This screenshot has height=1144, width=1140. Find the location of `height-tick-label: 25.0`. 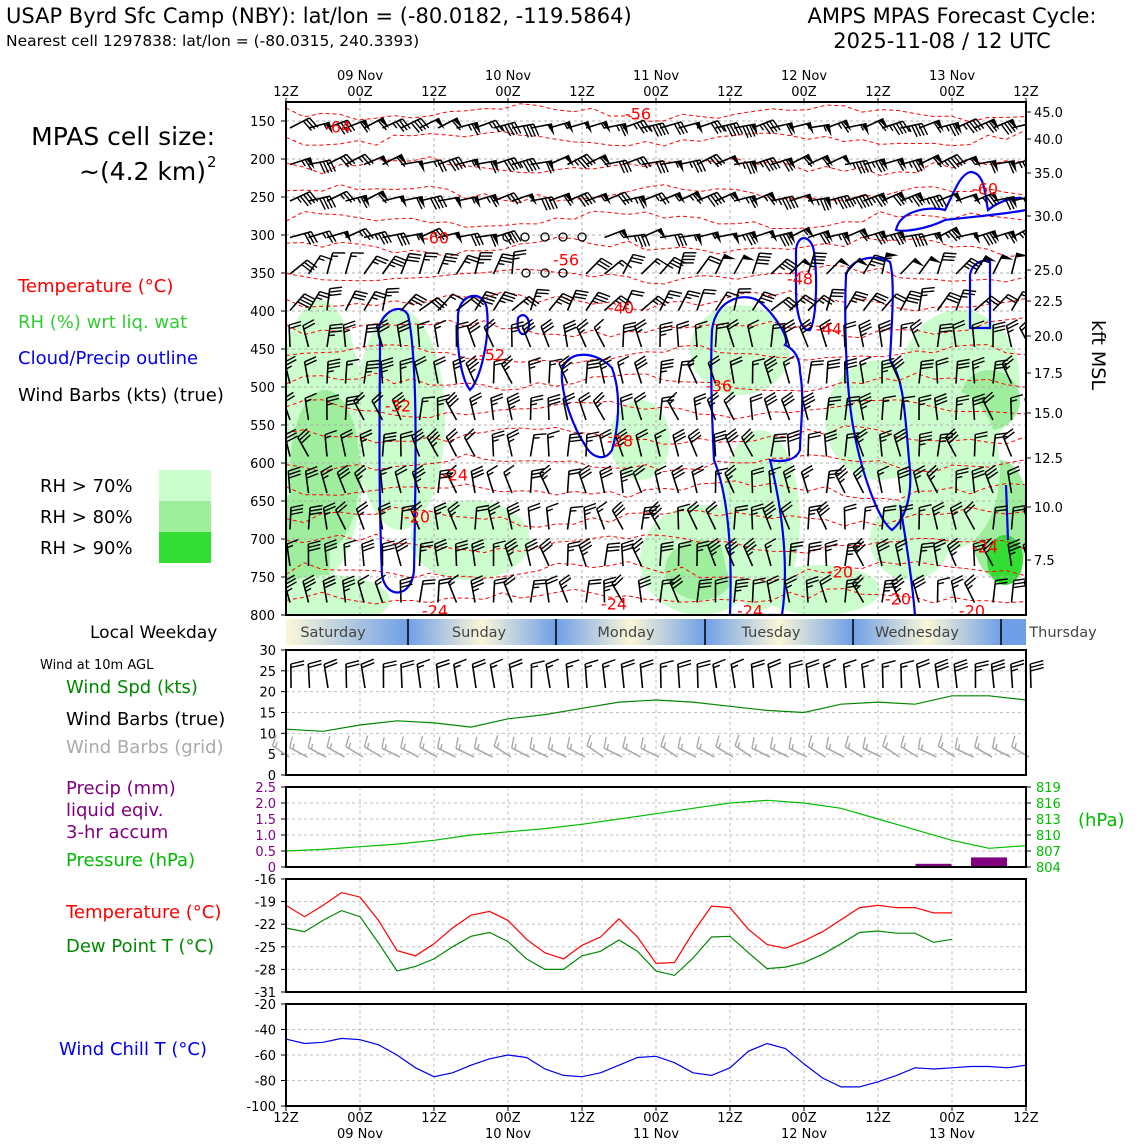

height-tick-label: 25.0 is located at coordinates (1048, 271).